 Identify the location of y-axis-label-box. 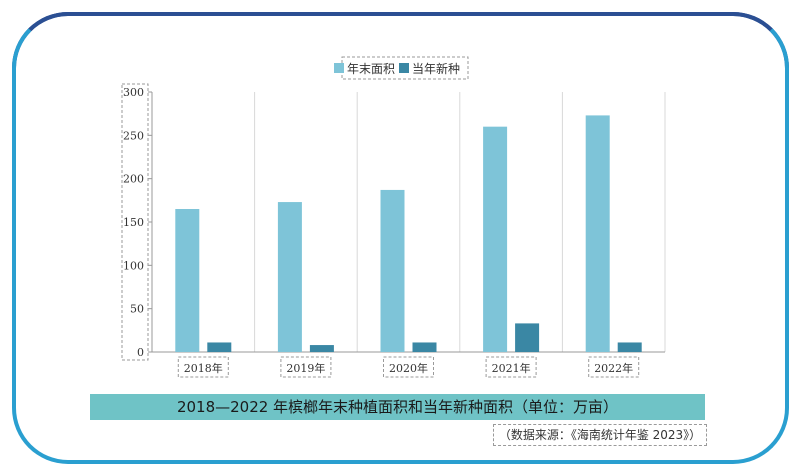
(135, 222).